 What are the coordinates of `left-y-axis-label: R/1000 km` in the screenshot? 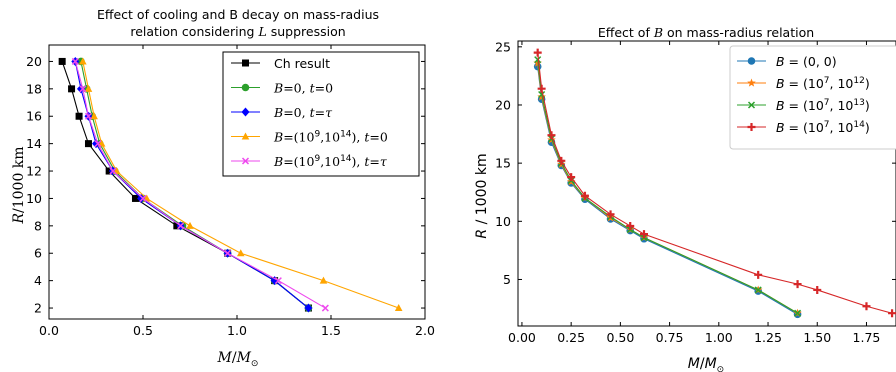 It's located at (19, 185).